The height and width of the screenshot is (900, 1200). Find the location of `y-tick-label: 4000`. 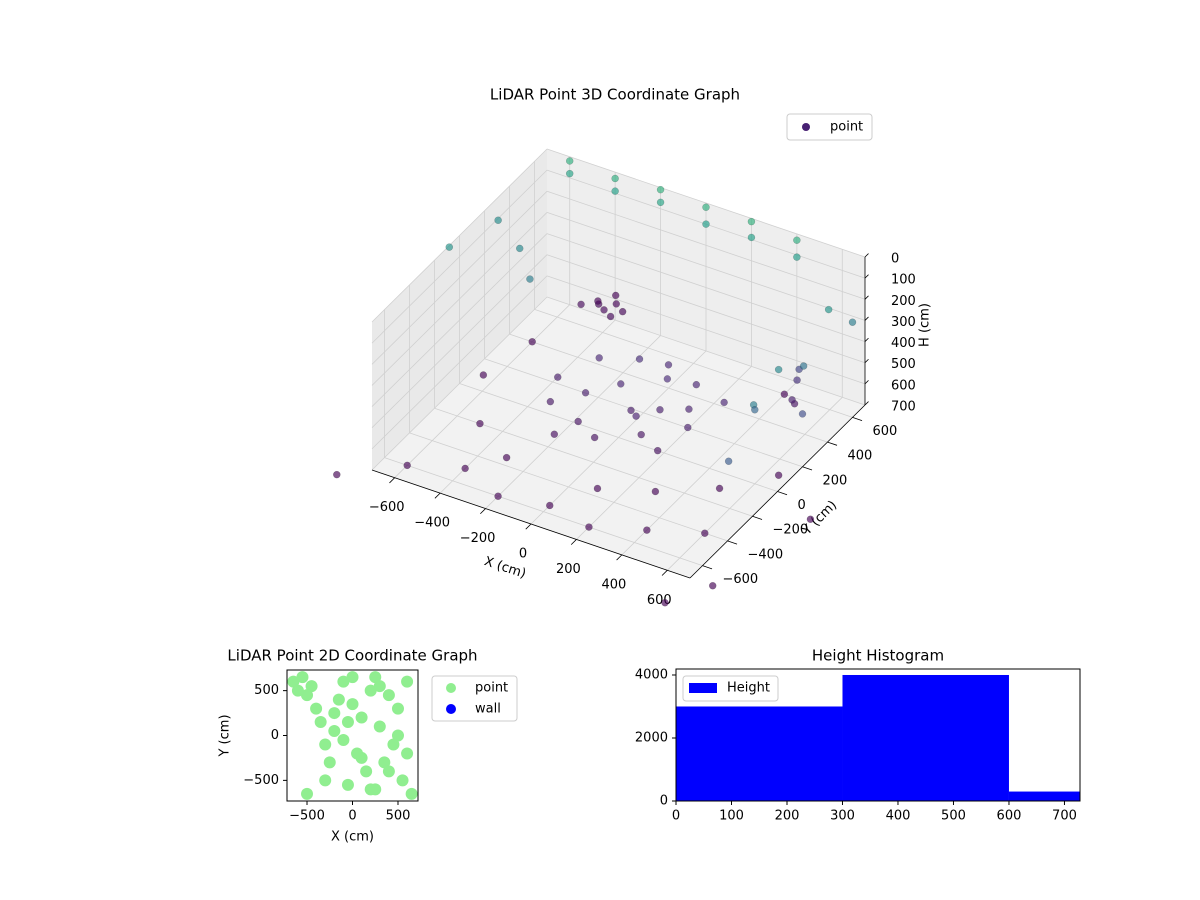

y-tick-label: 4000 is located at coordinates (651, 674).